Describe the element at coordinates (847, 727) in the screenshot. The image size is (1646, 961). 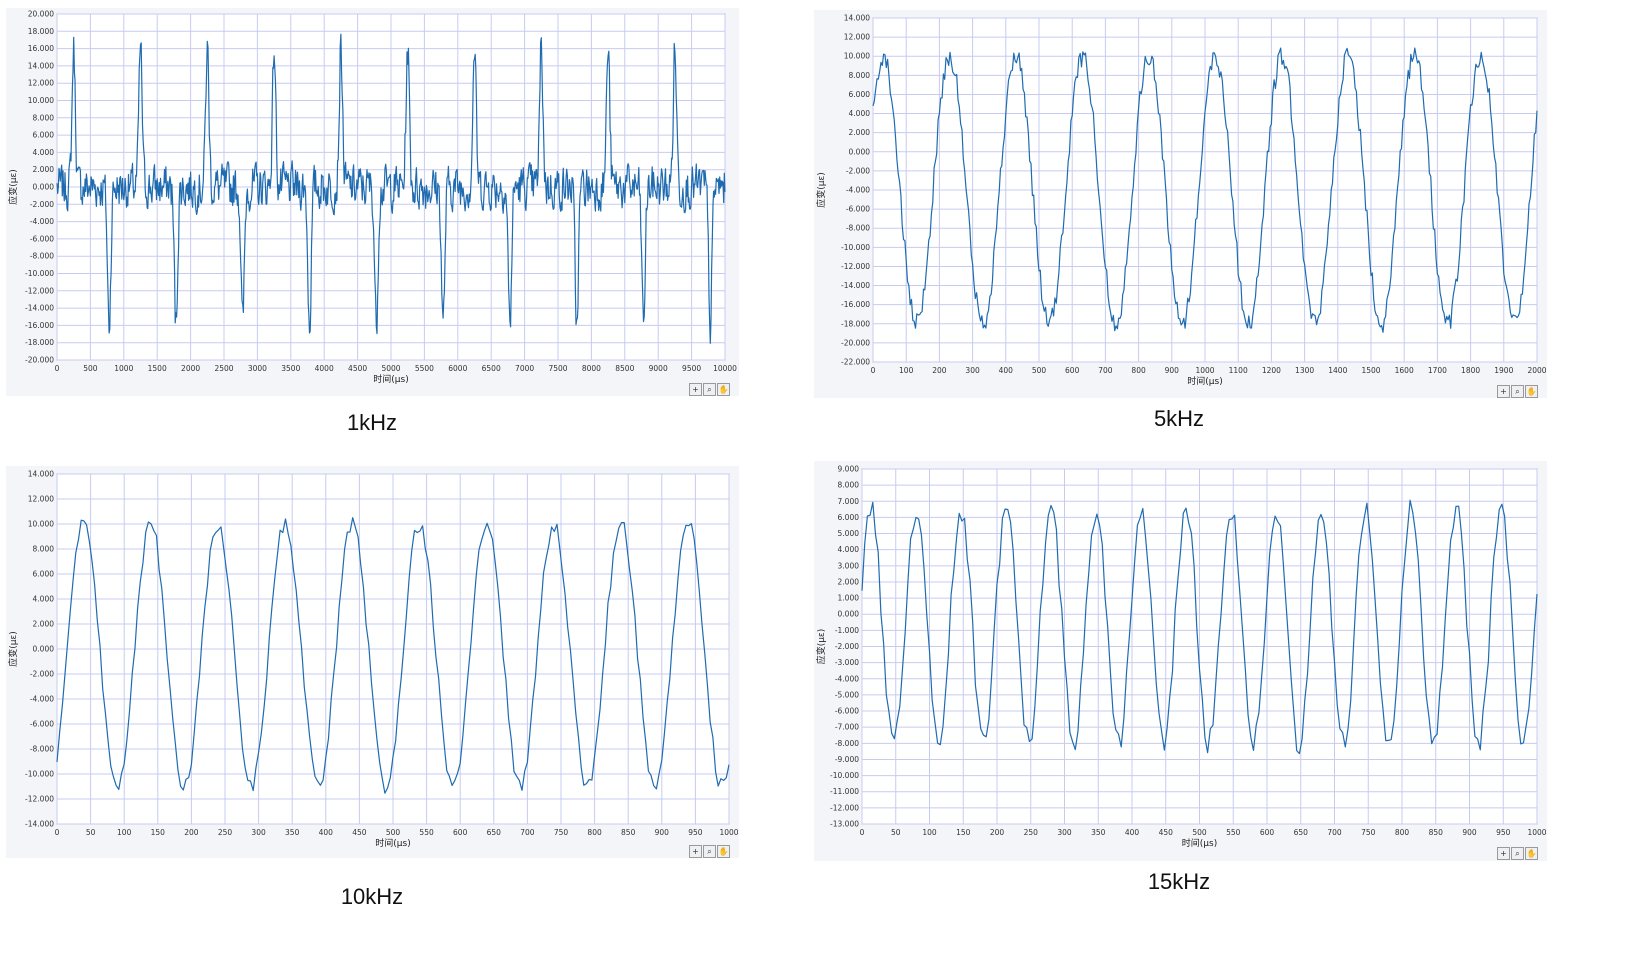
I see `y-tick-label: -7.000` at that location.